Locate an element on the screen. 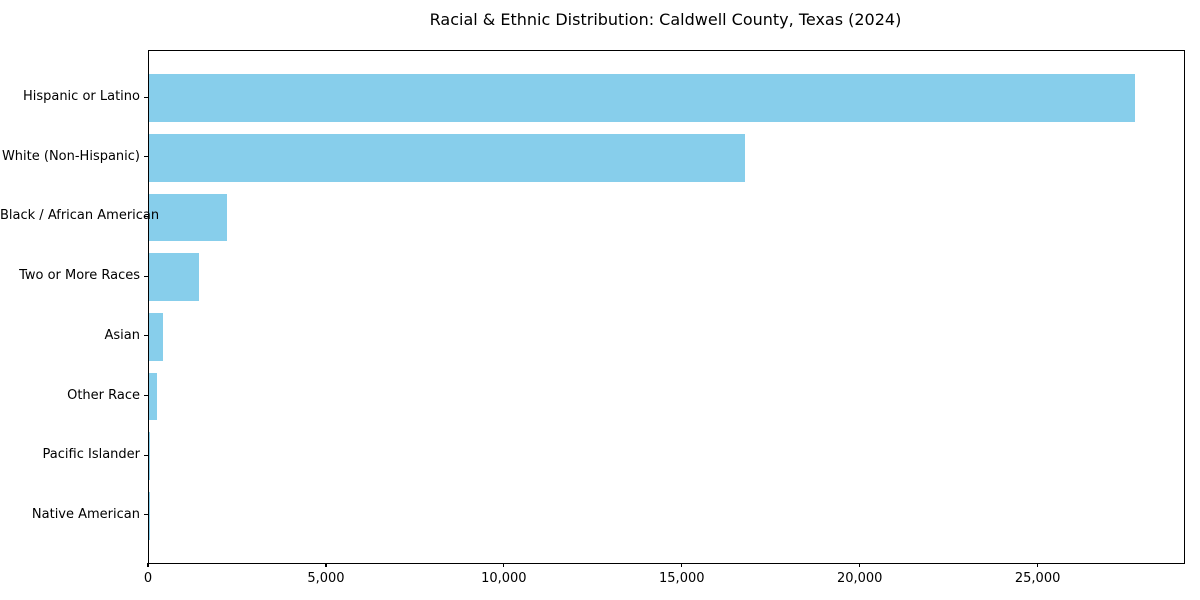 This screenshot has width=1200, height=600. x-tick-label-25000: 25,000 is located at coordinates (1037, 578).